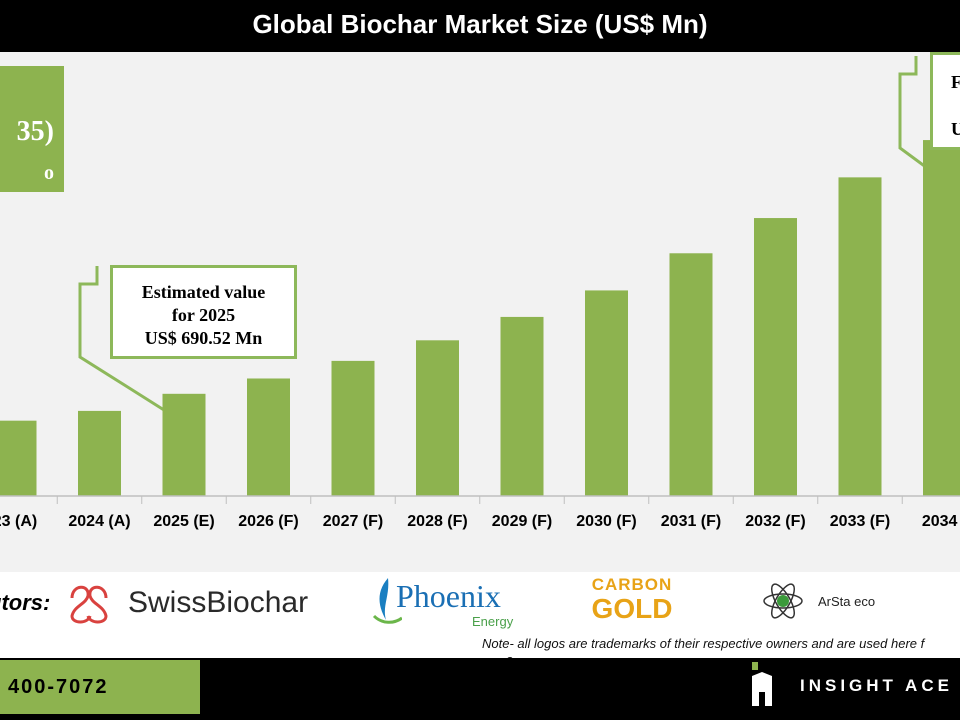 The image size is (960, 720). Describe the element at coordinates (691, 521) in the screenshot. I see `x-tick-label: 2031 (F)` at that location.